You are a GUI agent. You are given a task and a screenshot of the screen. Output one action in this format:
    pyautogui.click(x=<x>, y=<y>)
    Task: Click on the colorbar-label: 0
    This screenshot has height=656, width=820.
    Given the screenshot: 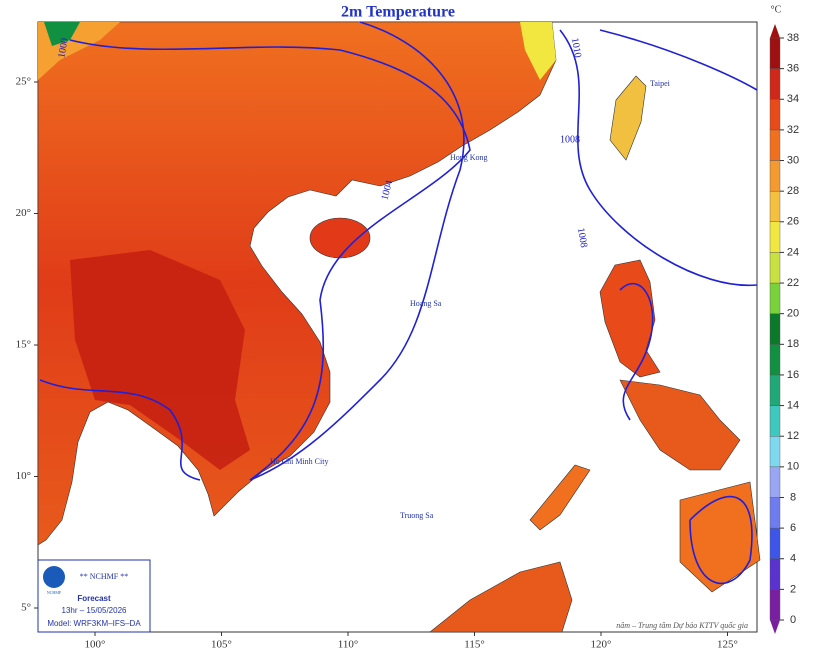 What is the action you would take?
    pyautogui.click(x=793, y=620)
    